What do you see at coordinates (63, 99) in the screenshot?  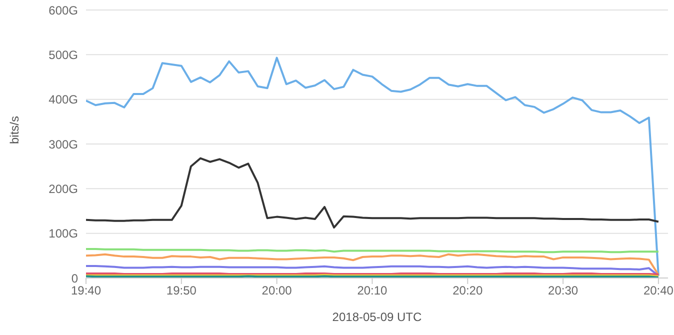 I see `y-tick-label: 400G` at bounding box center [63, 99].